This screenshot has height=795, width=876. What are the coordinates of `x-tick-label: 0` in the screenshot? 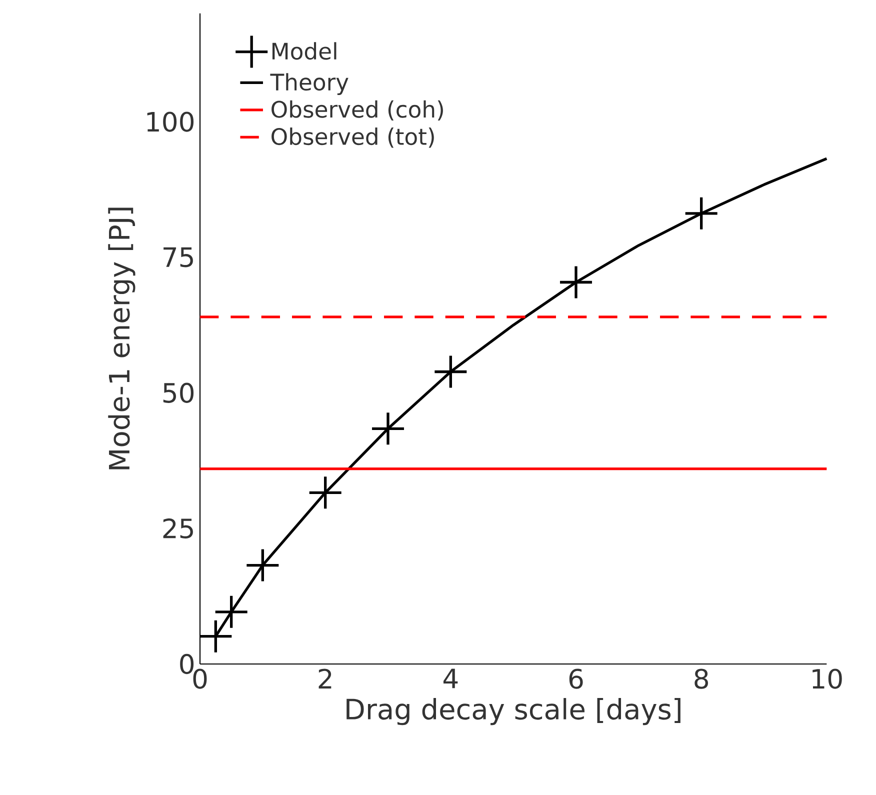 It's located at (200, 679).